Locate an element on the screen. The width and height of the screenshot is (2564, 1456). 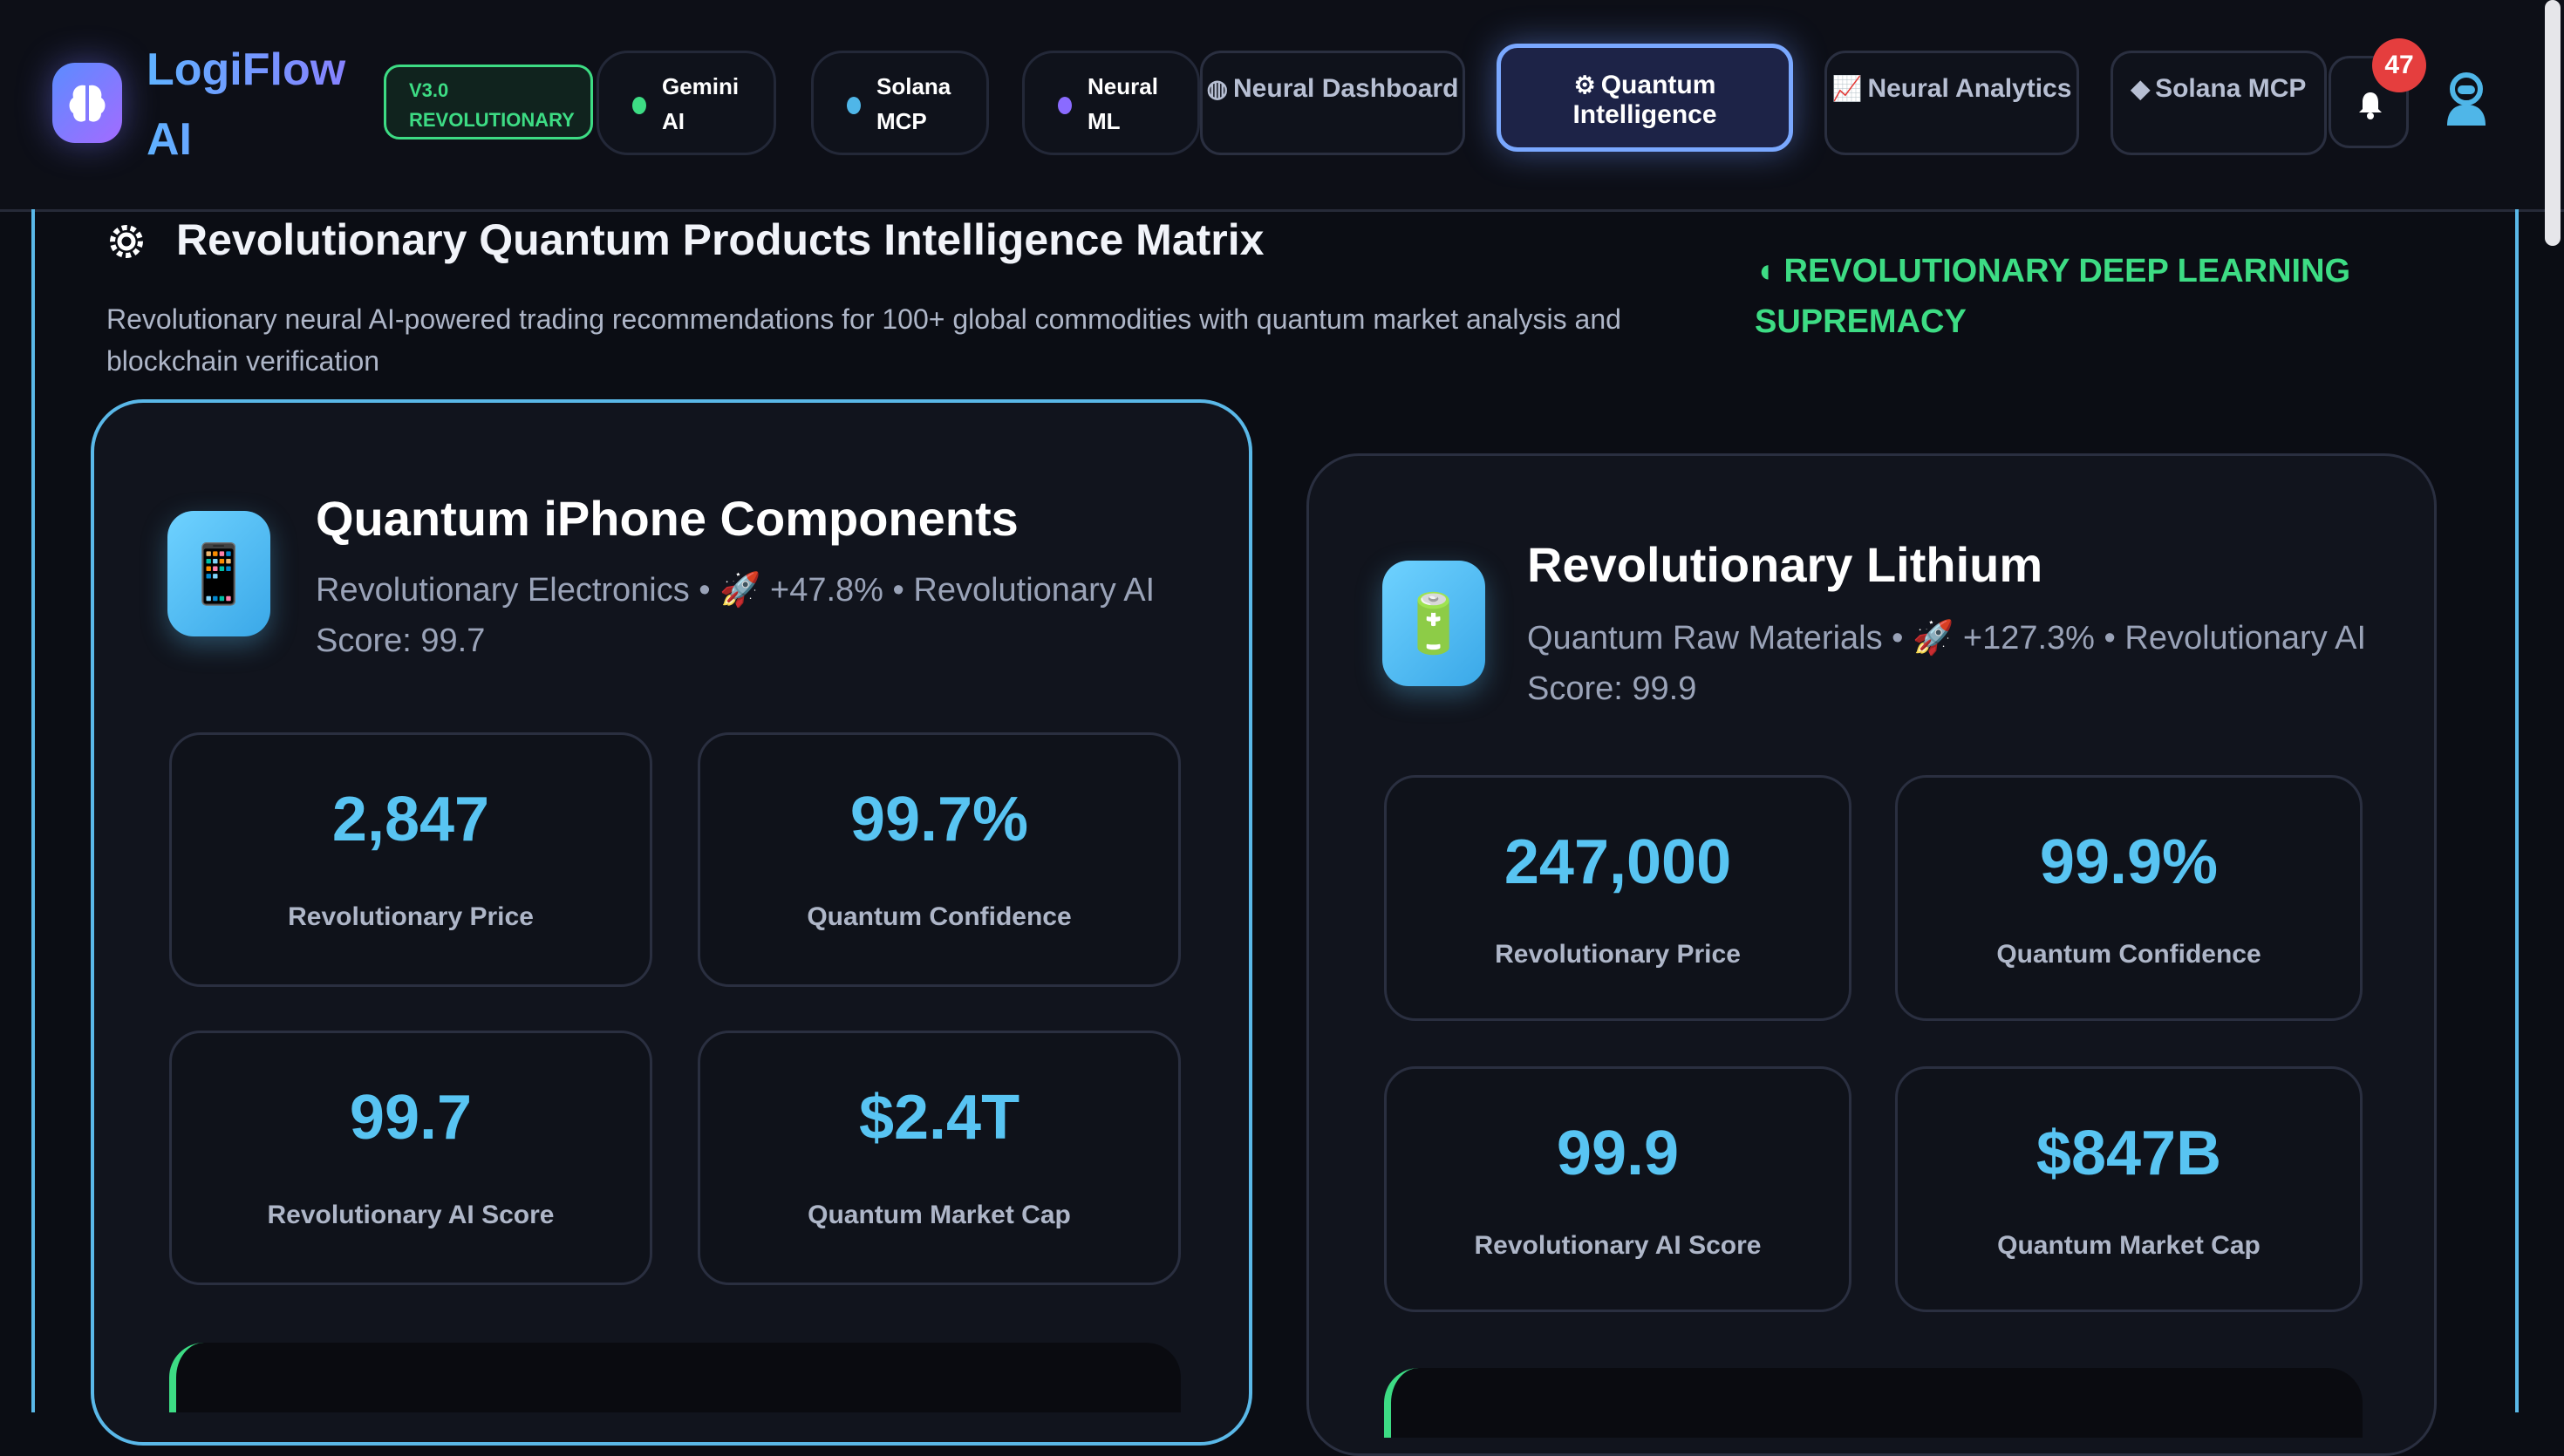
version-badge: V3.0 REVOLUTIONARY is located at coordinates (488, 102).